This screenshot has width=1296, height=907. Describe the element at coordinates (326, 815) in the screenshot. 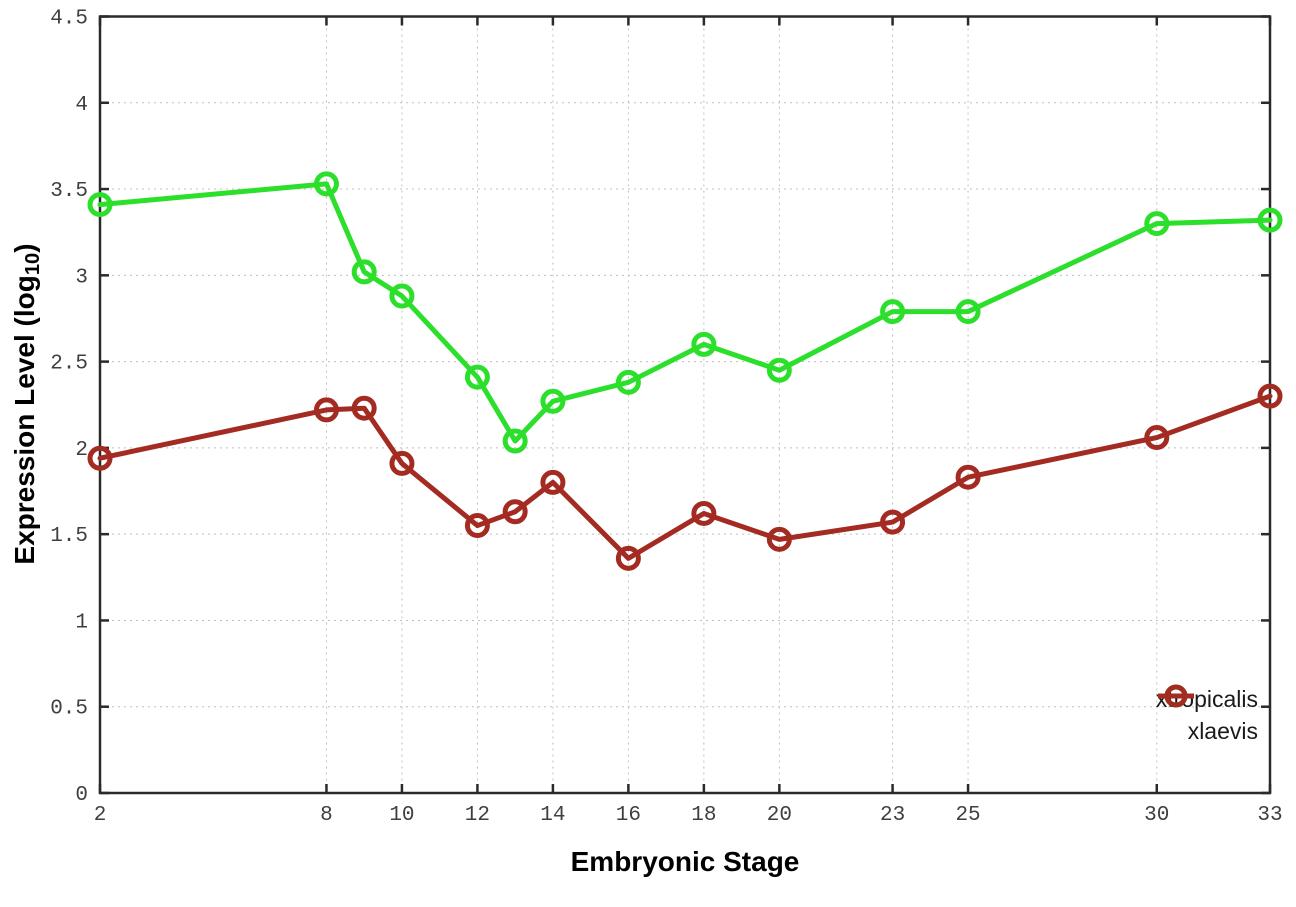

I see `x-tick-label: 8` at that location.